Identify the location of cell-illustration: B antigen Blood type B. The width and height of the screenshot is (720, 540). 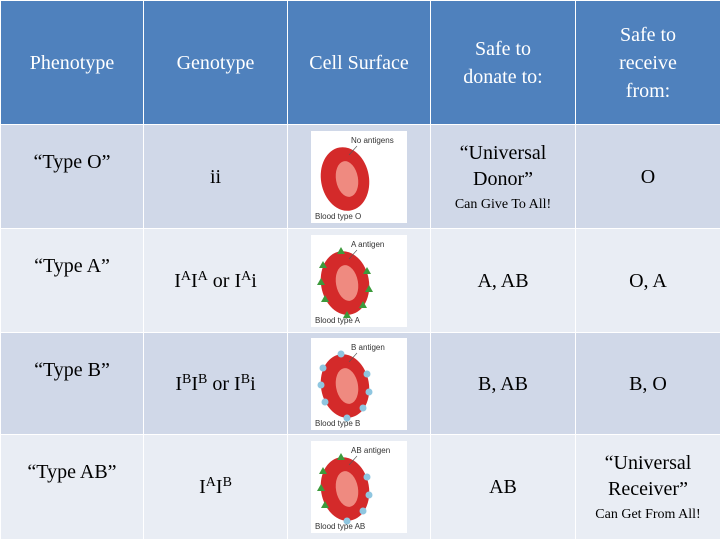
(359, 383).